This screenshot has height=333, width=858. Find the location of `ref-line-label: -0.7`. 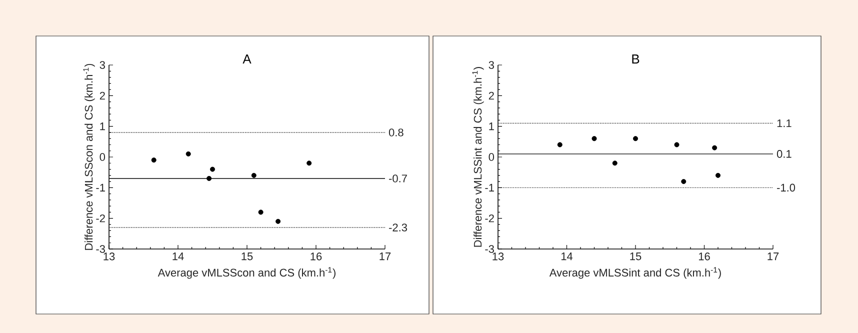

ref-line-label: -0.7 is located at coordinates (398, 178).